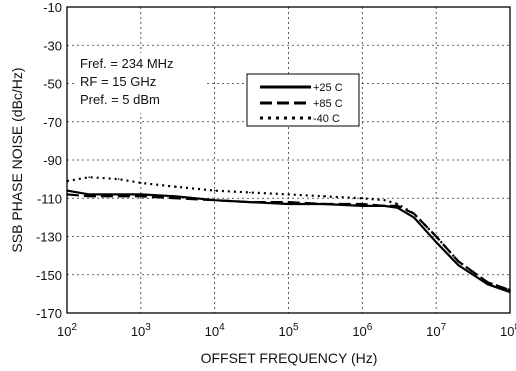 Image resolution: width=516 pixels, height=371 pixels. What do you see at coordinates (508, 330) in the screenshot?
I see `x-tick-label: 10⁸` at bounding box center [508, 330].